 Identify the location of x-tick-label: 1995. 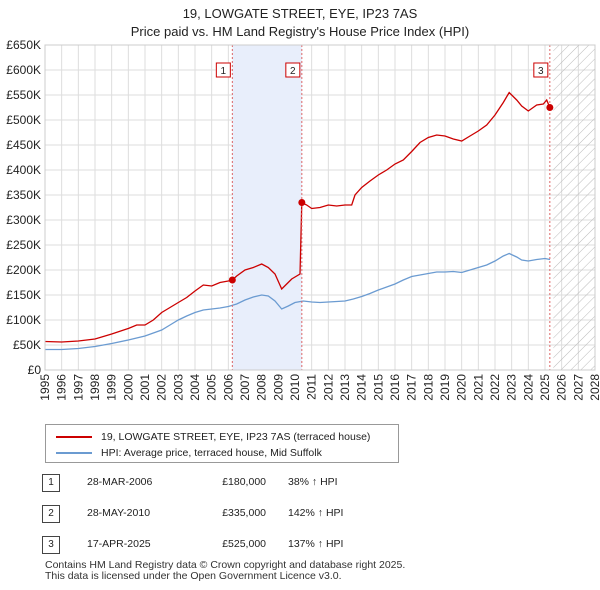
(45, 387).